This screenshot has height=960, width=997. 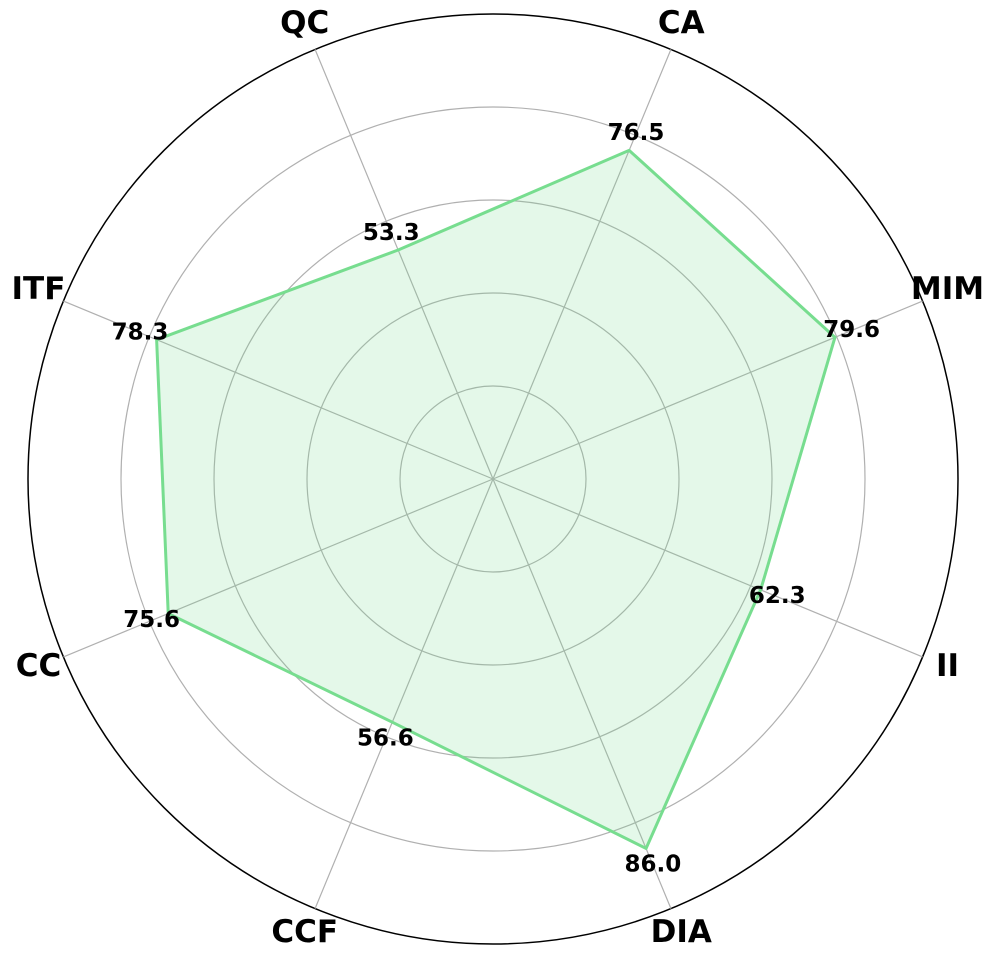 What do you see at coordinates (947, 289) in the screenshot?
I see `category-label: MIM` at bounding box center [947, 289].